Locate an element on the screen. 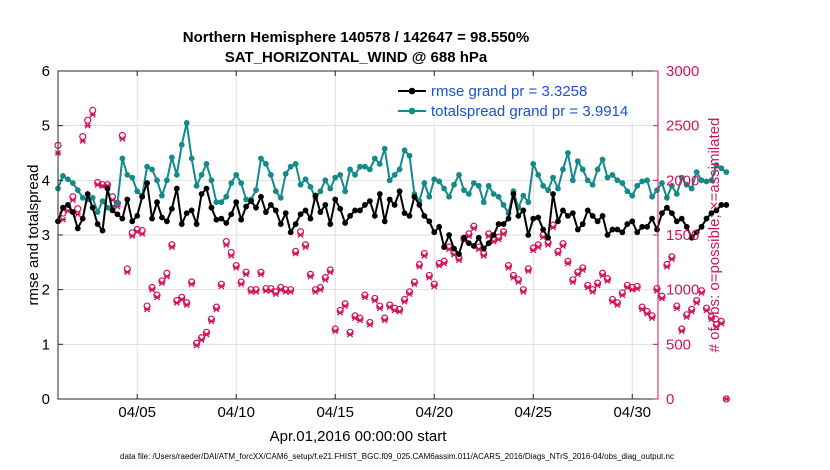 The width and height of the screenshot is (830, 470). x-tick-label: 04/05 is located at coordinates (137, 412).